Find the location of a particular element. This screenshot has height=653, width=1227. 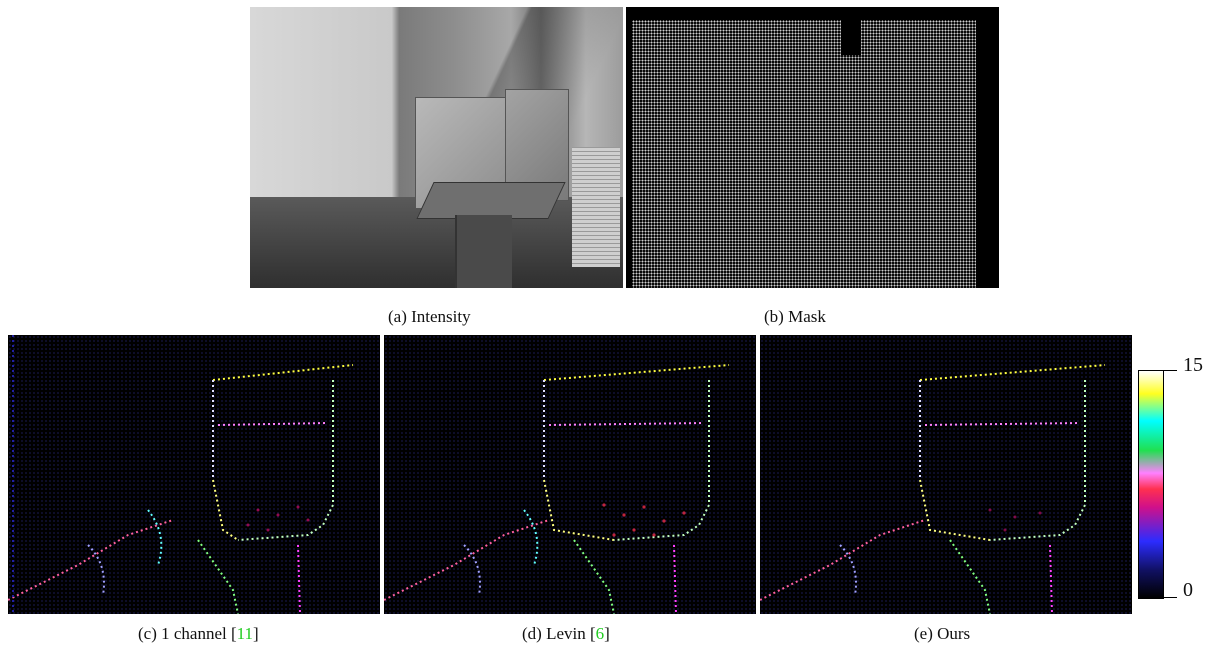

colorbar-min-label: 0 is located at coordinates (1188, 590).